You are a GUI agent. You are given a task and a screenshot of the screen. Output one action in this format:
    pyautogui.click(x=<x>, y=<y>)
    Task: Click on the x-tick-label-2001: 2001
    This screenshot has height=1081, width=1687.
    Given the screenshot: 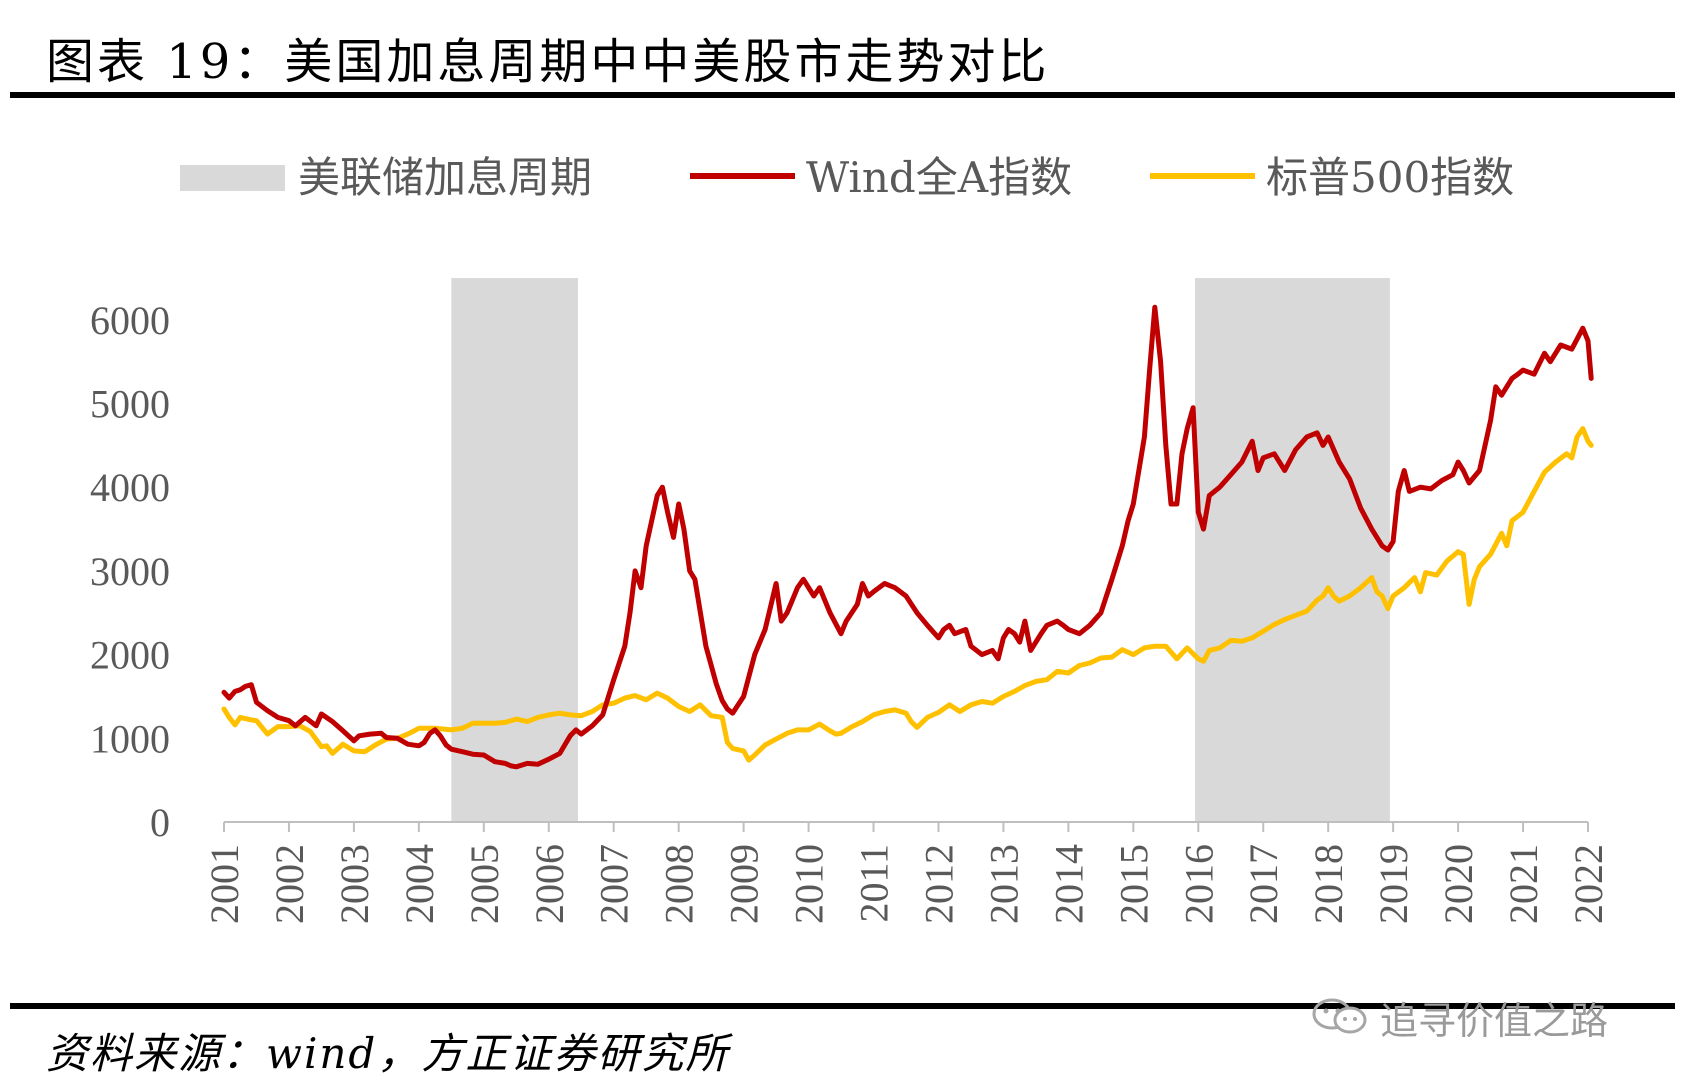 What is the action you would take?
    pyautogui.click(x=224, y=884)
    